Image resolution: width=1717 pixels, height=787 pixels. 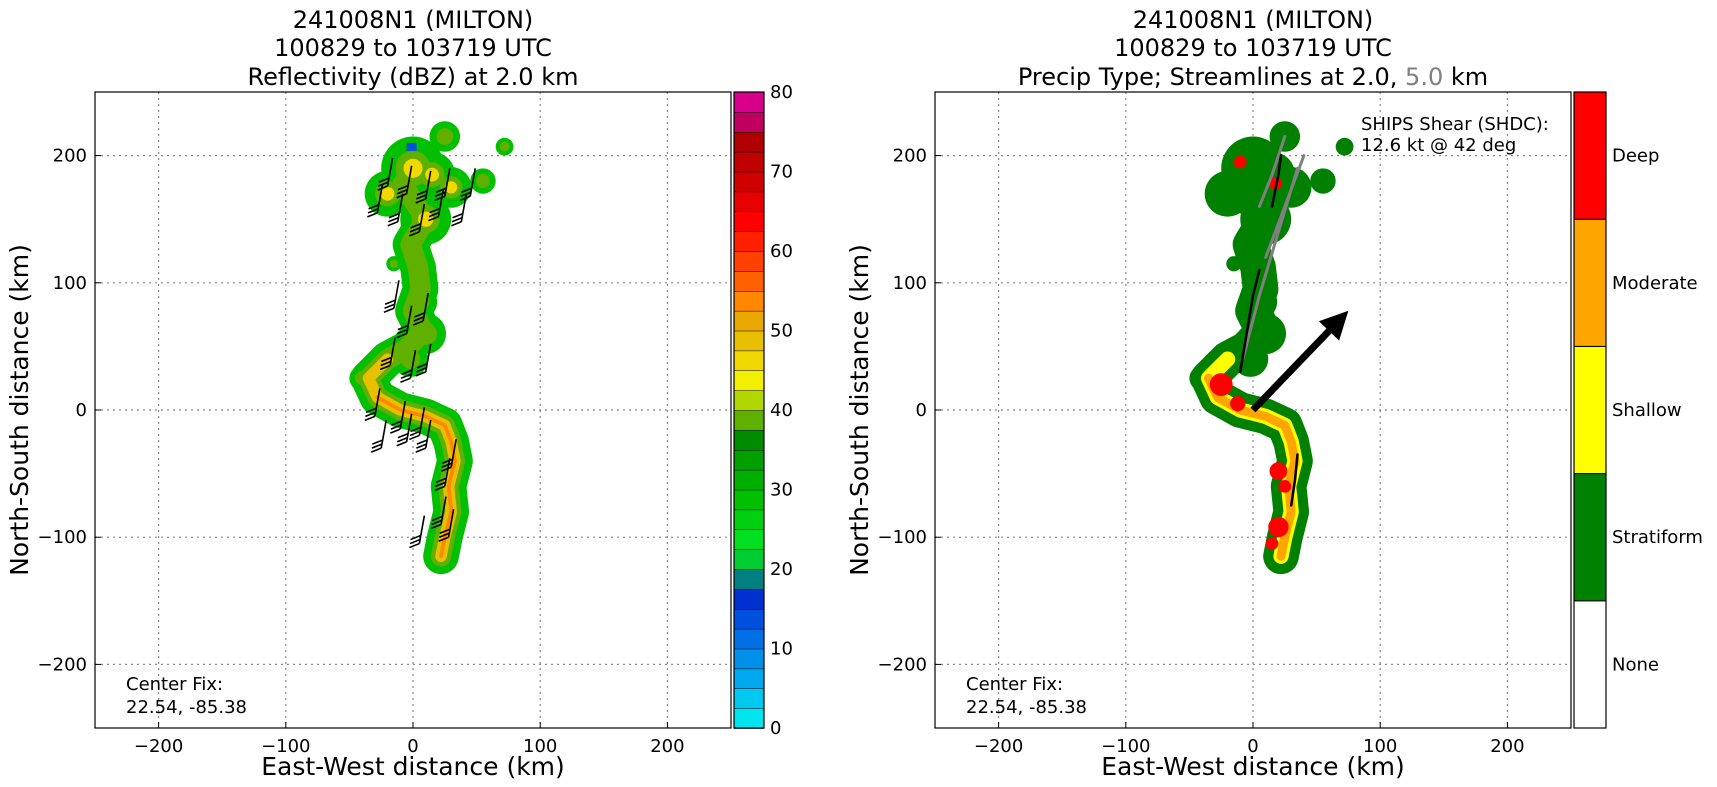 What do you see at coordinates (1272, 321) in the screenshot?
I see `right-streamlines` at bounding box center [1272, 321].